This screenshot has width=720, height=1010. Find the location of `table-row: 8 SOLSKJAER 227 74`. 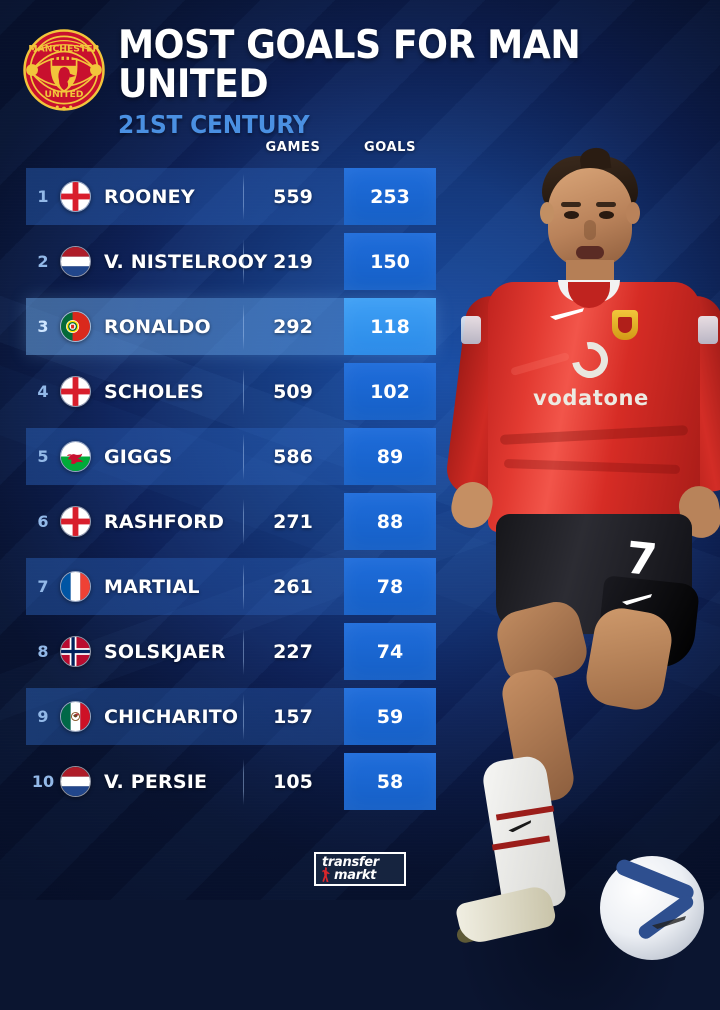

table-row: 8 SOLSKJAER 227 74 is located at coordinates (225, 651).